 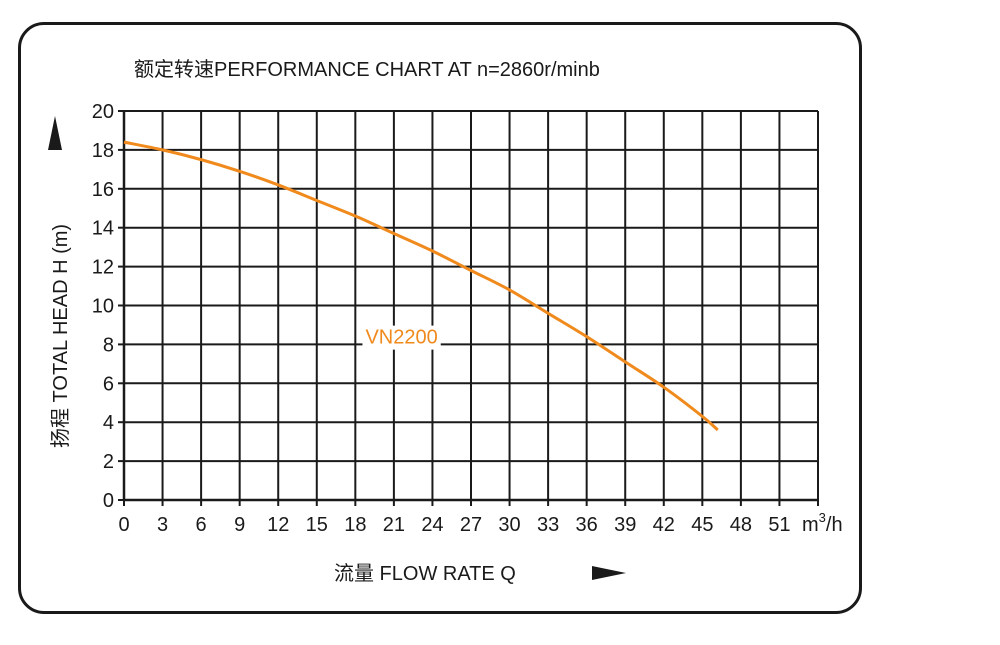 I want to click on x-tick-label: 36, so click(x=587, y=525).